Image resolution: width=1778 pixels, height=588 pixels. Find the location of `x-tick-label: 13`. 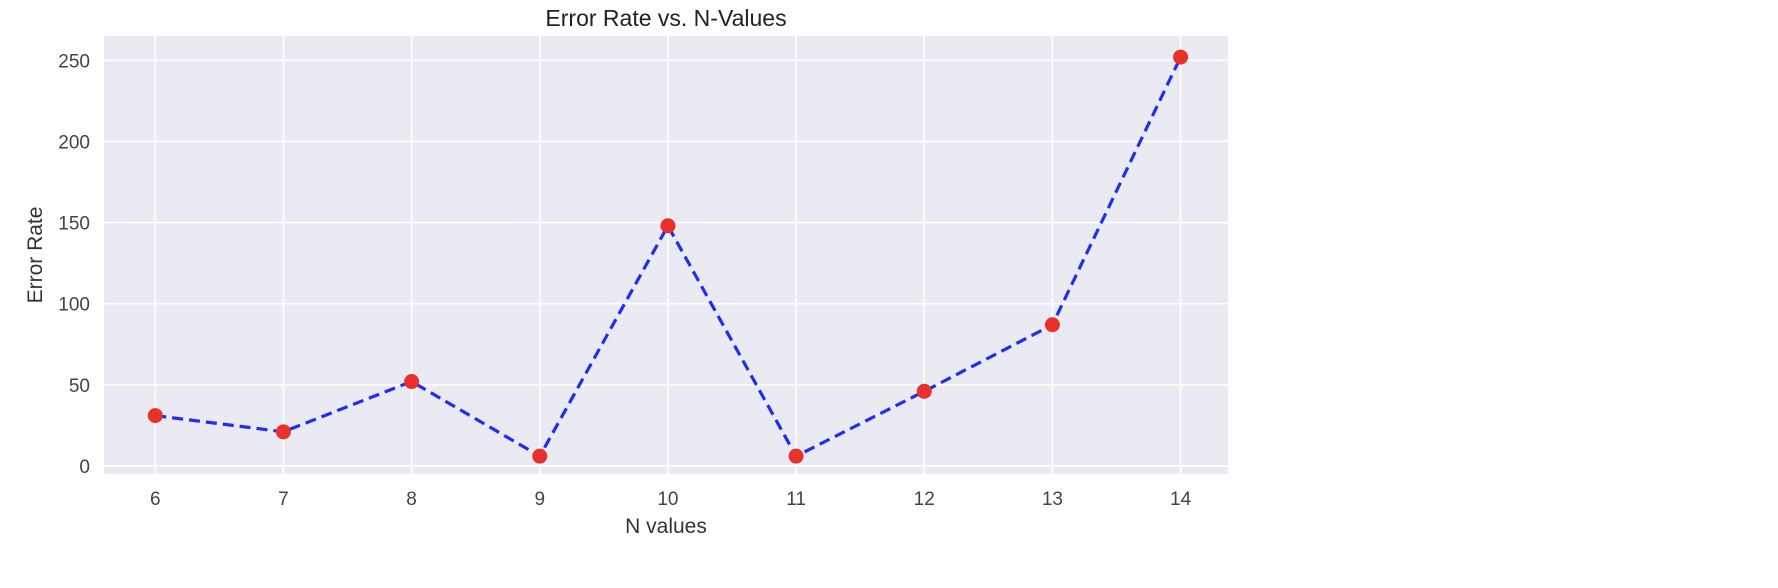

x-tick-label: 13 is located at coordinates (1052, 499).